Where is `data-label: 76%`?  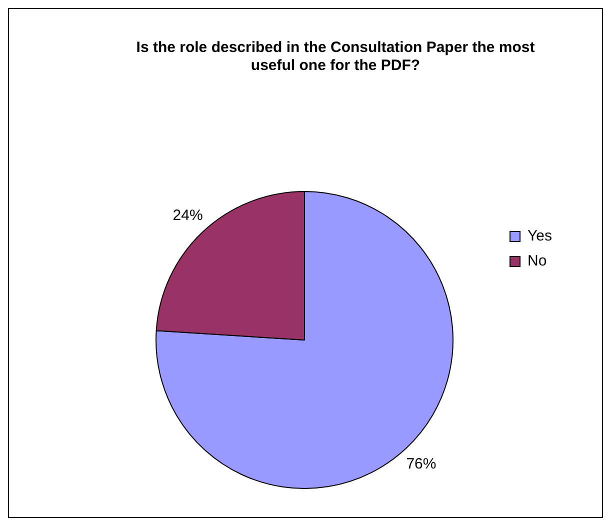
data-label: 76% is located at coordinates (421, 463).